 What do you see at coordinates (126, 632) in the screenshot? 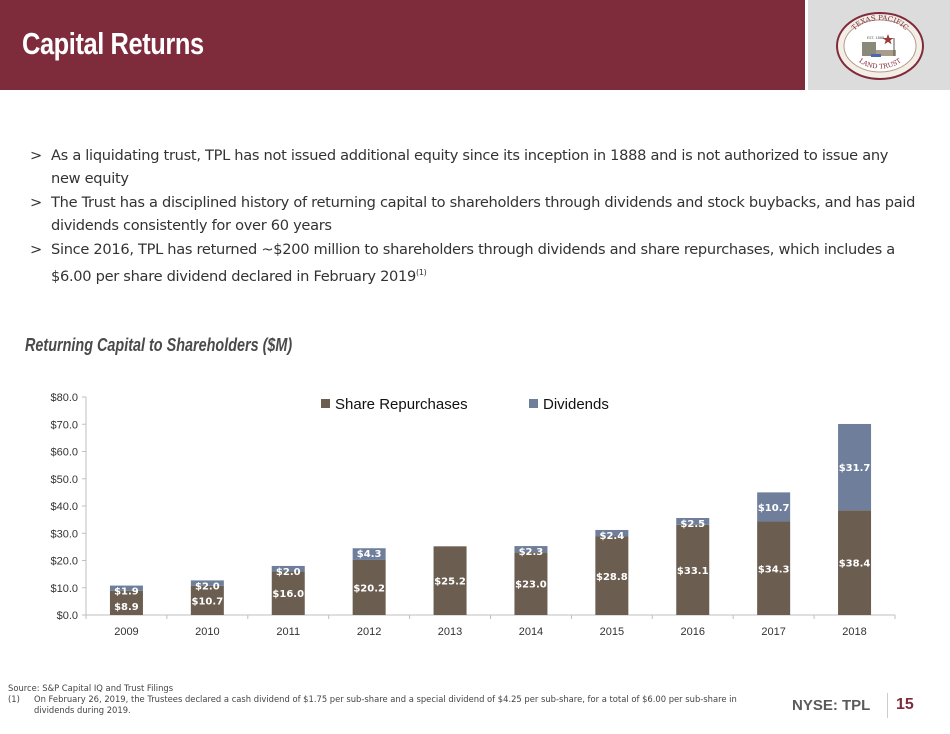
I see `x-tick-label: 2009` at bounding box center [126, 632].